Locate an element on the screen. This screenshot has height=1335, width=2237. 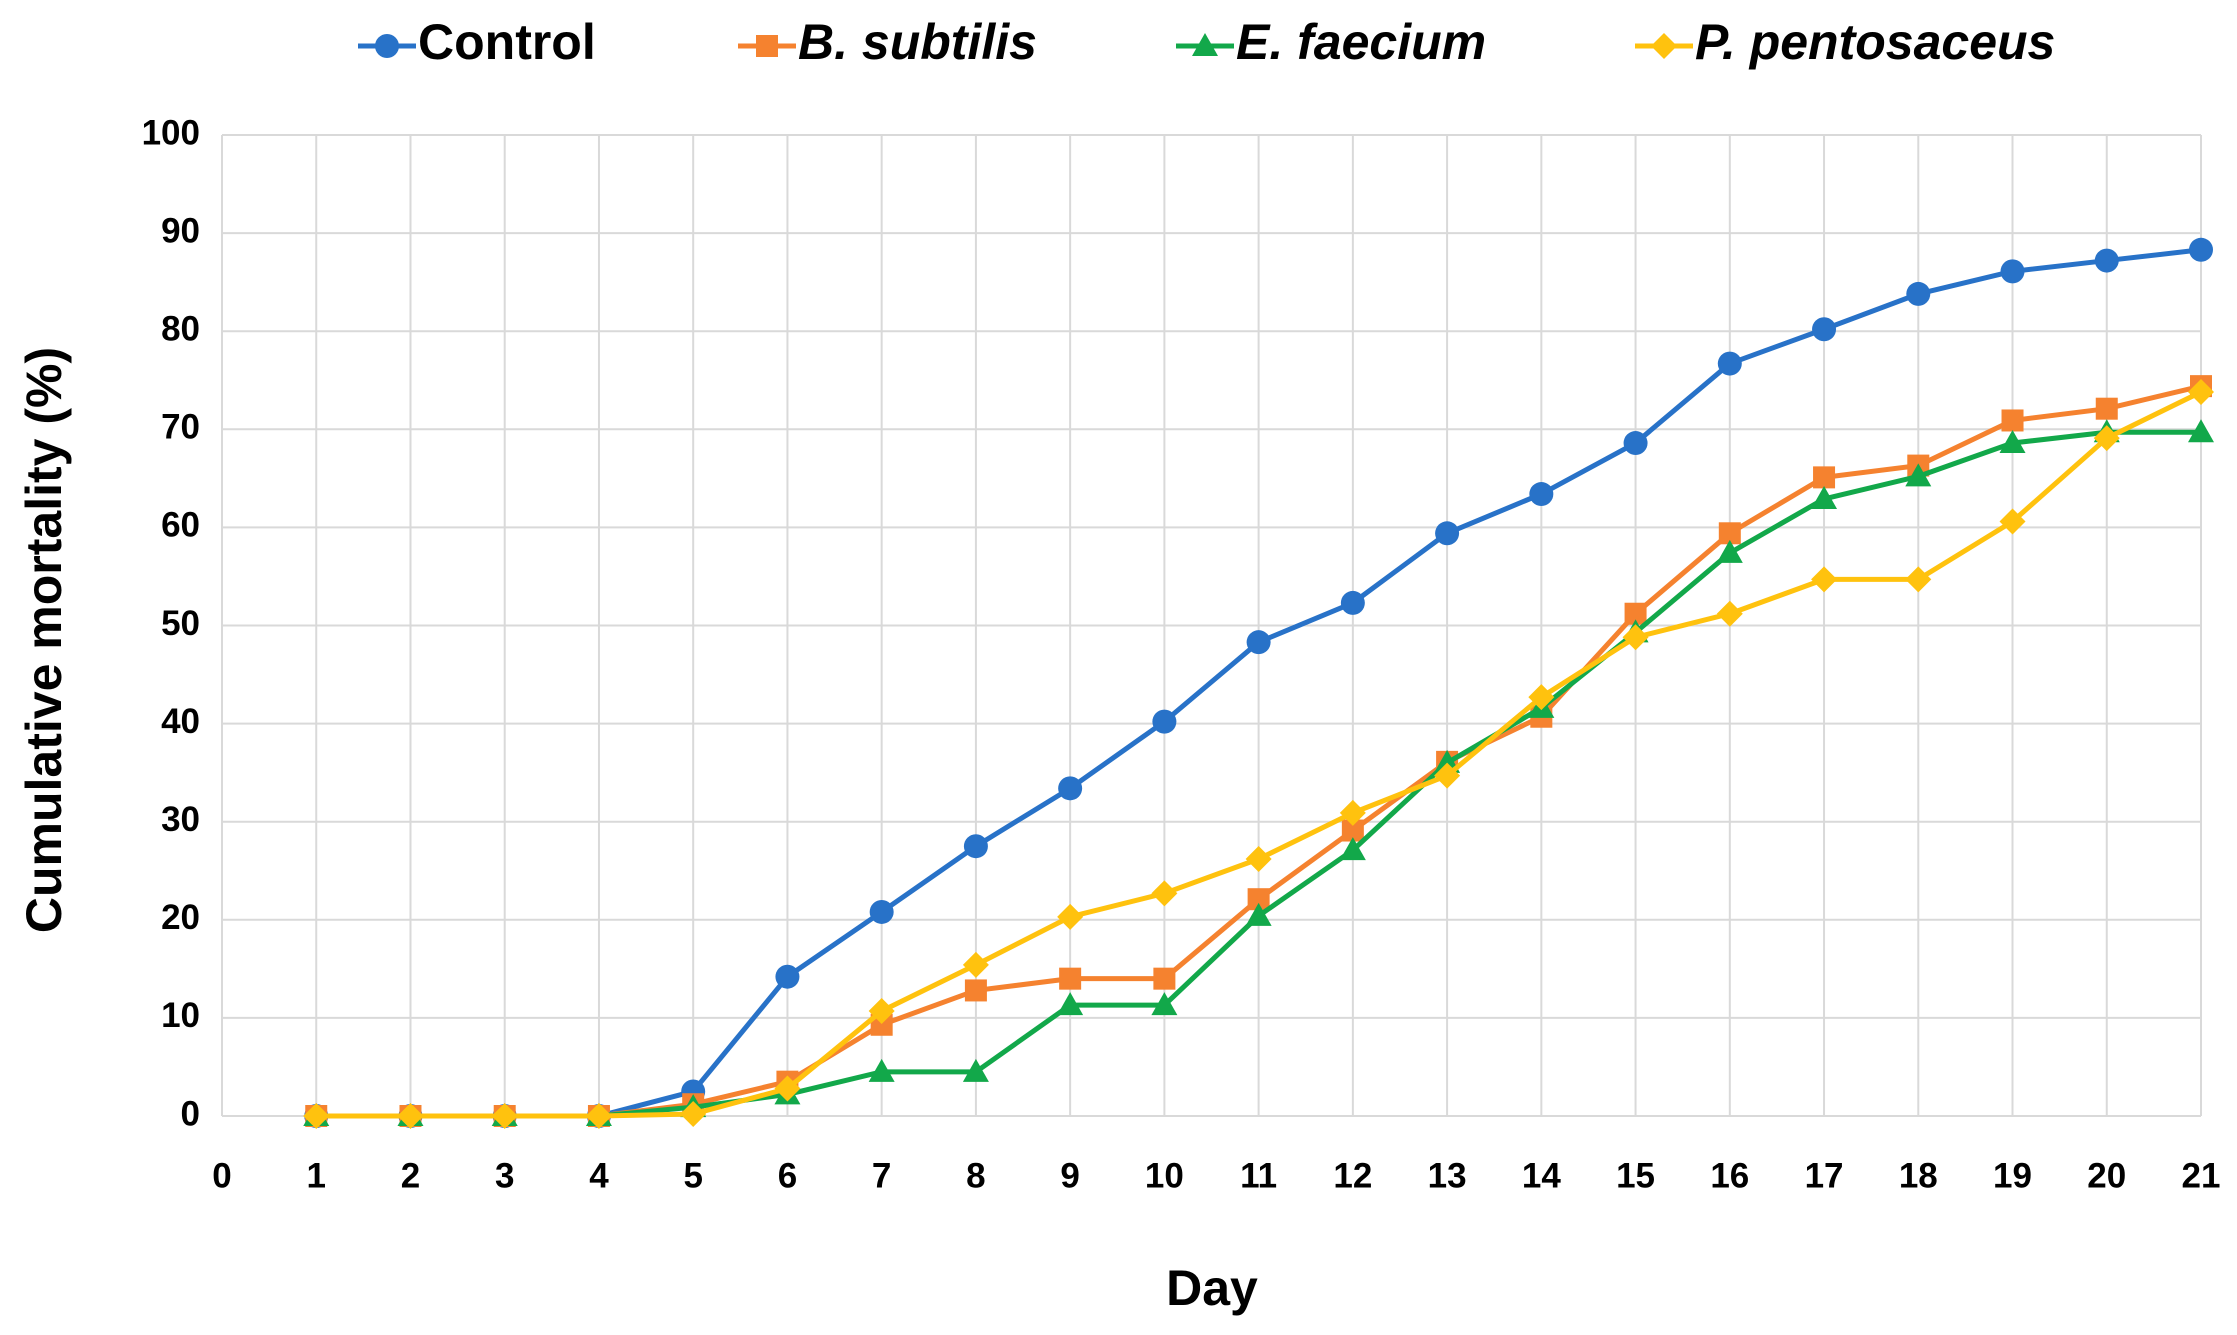
x-tick-label: 13 is located at coordinates (1447, 1175).